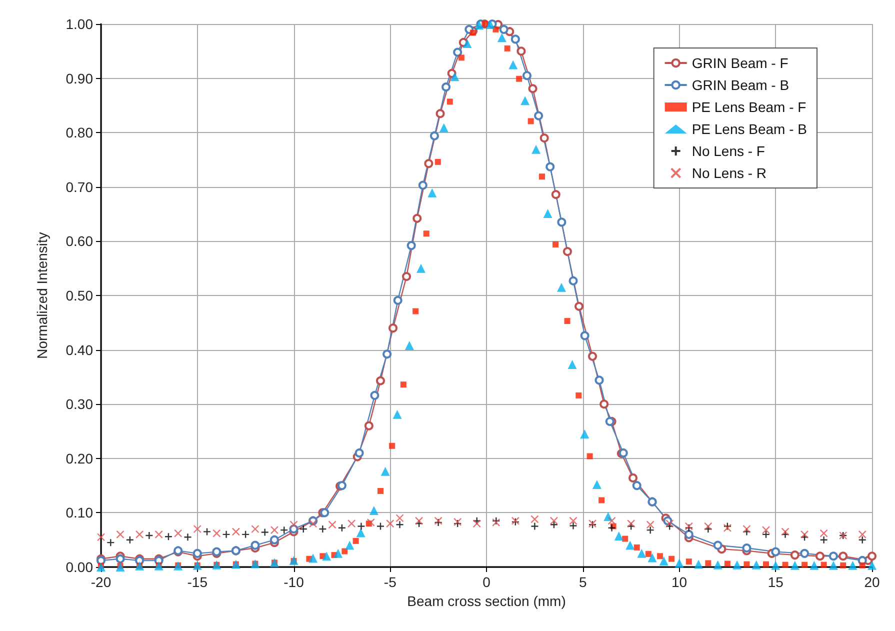 This screenshot has width=895, height=631. I want to click on legend-label: GRIN Beam - F, so click(740, 63).